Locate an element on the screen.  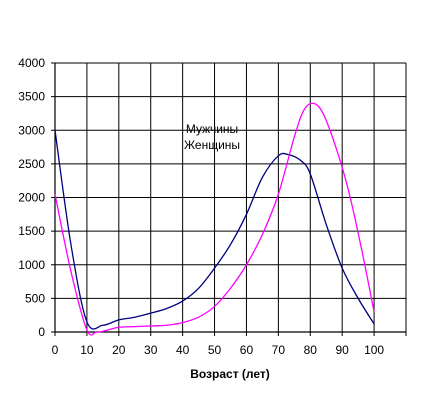
x-tick-label: 30 is located at coordinates (151, 350).